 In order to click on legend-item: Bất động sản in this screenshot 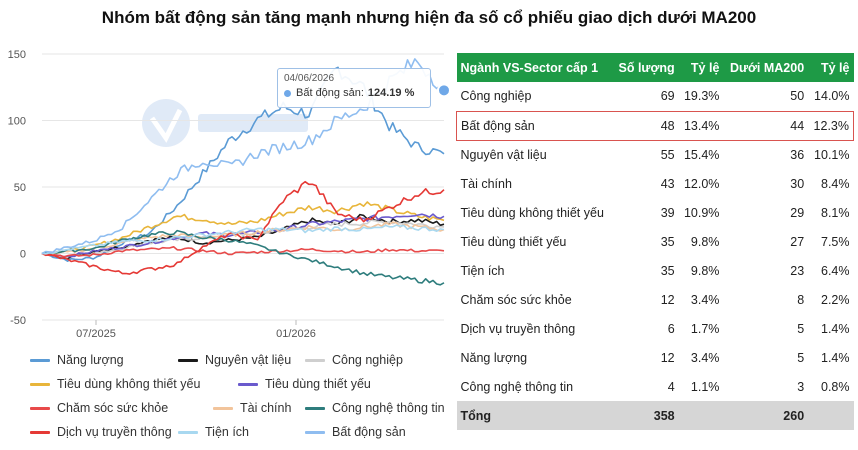, I will do `click(355, 432)`.